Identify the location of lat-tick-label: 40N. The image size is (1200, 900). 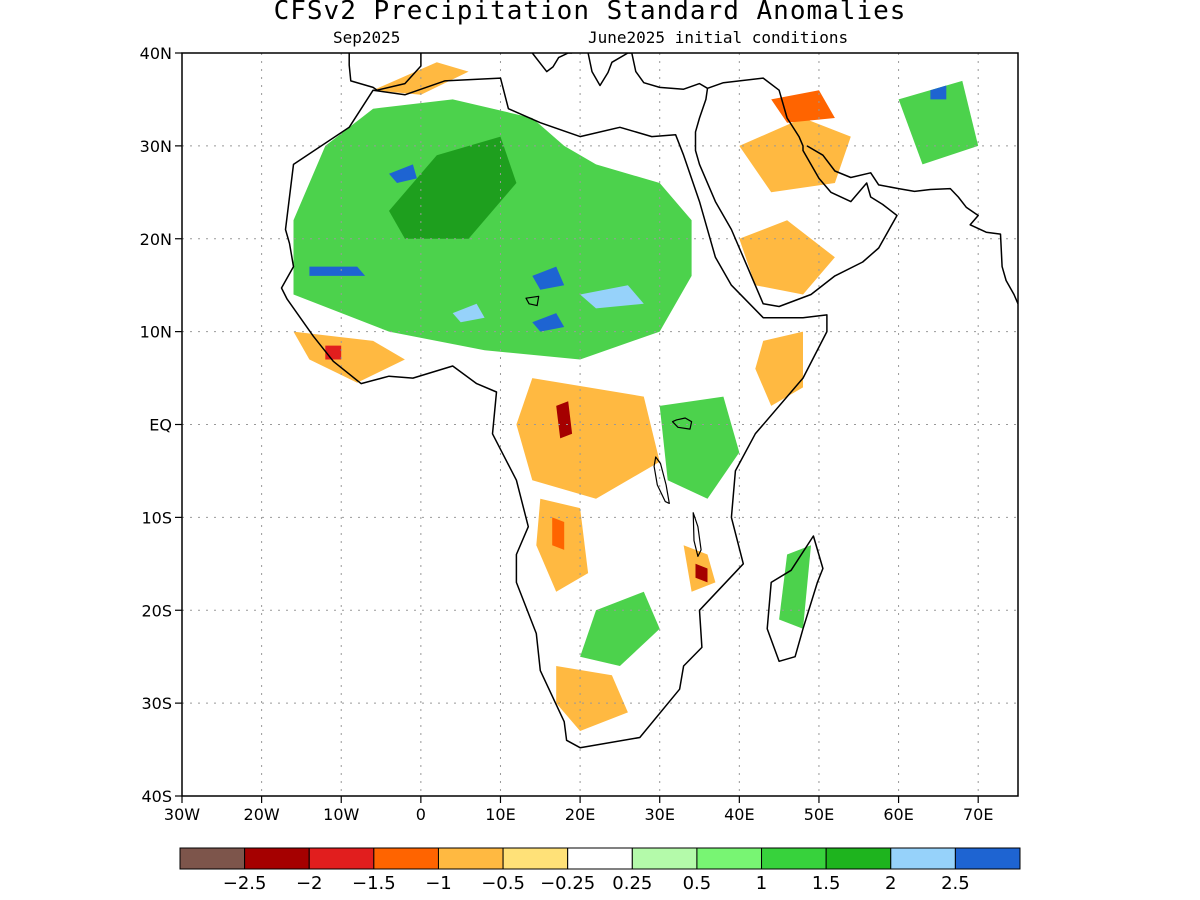
(156, 53).